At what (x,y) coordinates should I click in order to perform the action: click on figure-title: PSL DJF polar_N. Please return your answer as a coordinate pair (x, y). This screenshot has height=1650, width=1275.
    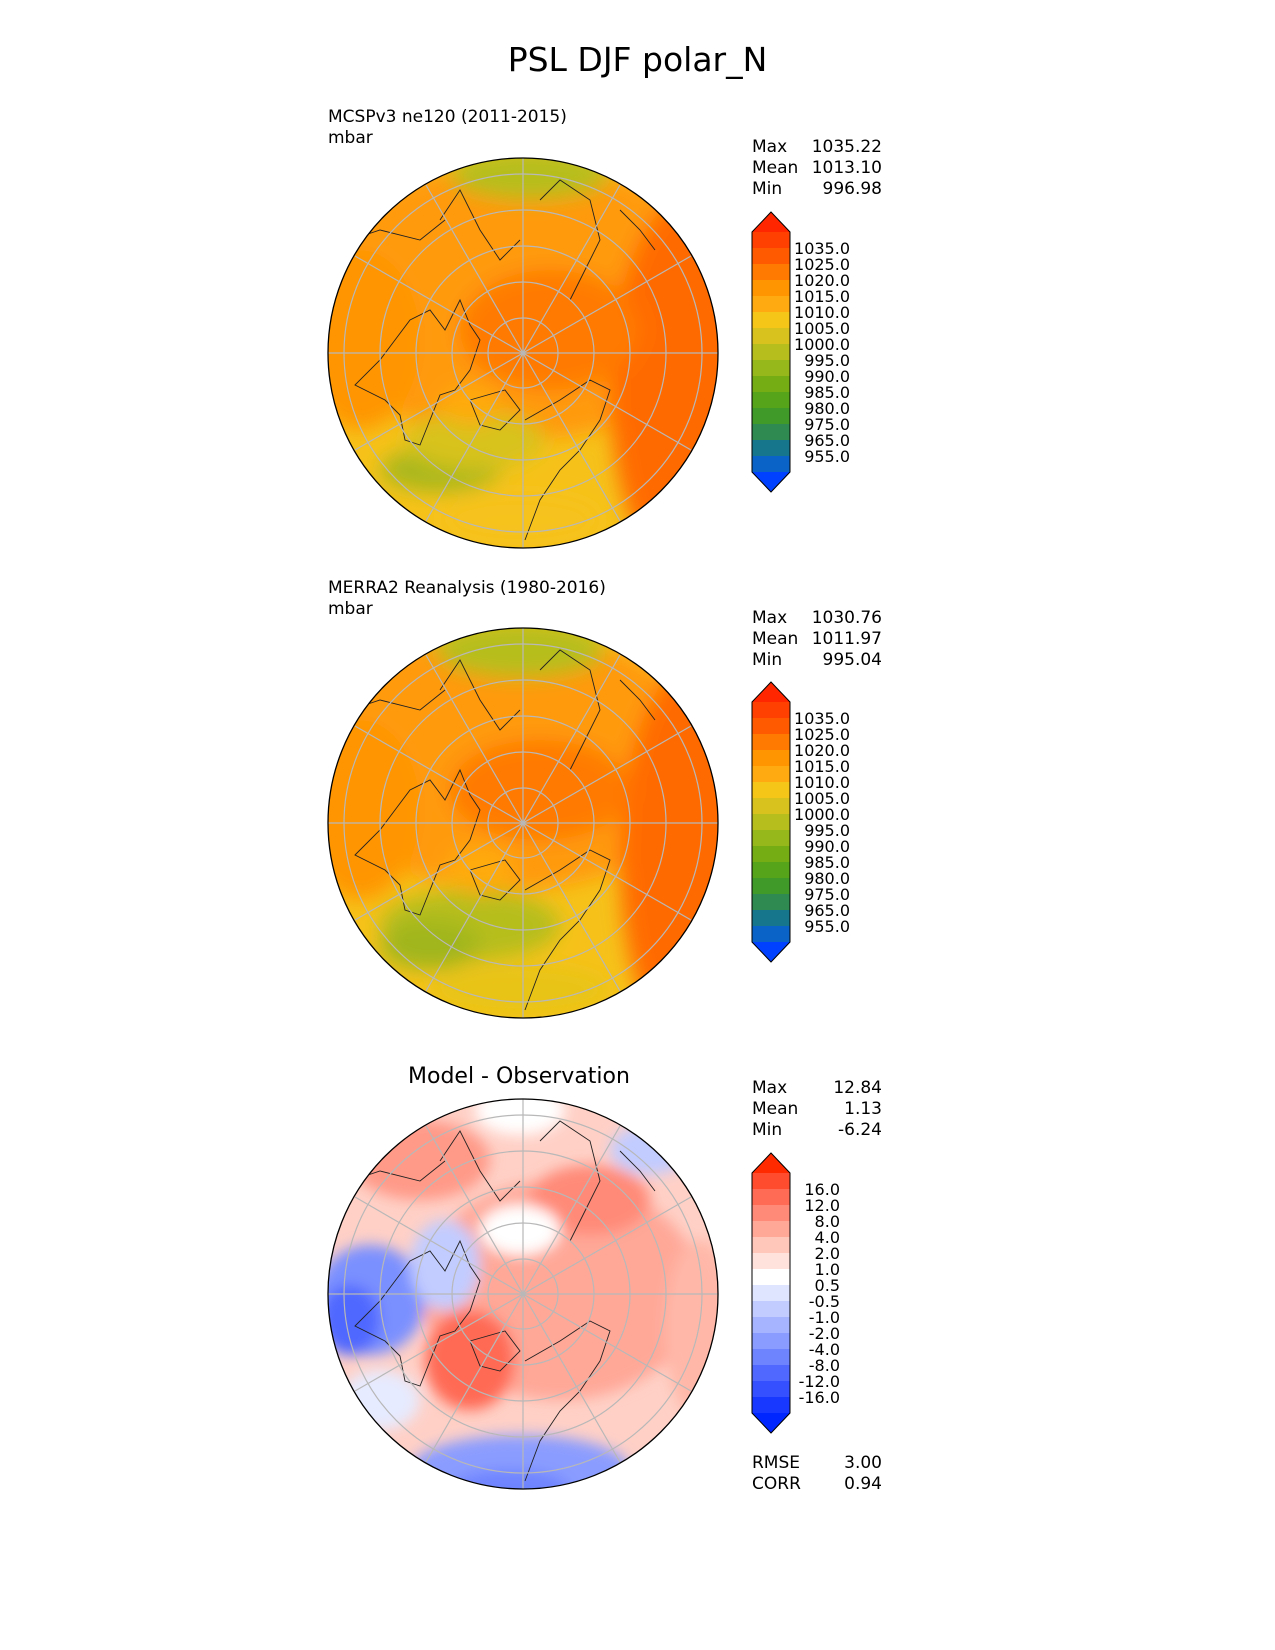
    Looking at the image, I should click on (637, 59).